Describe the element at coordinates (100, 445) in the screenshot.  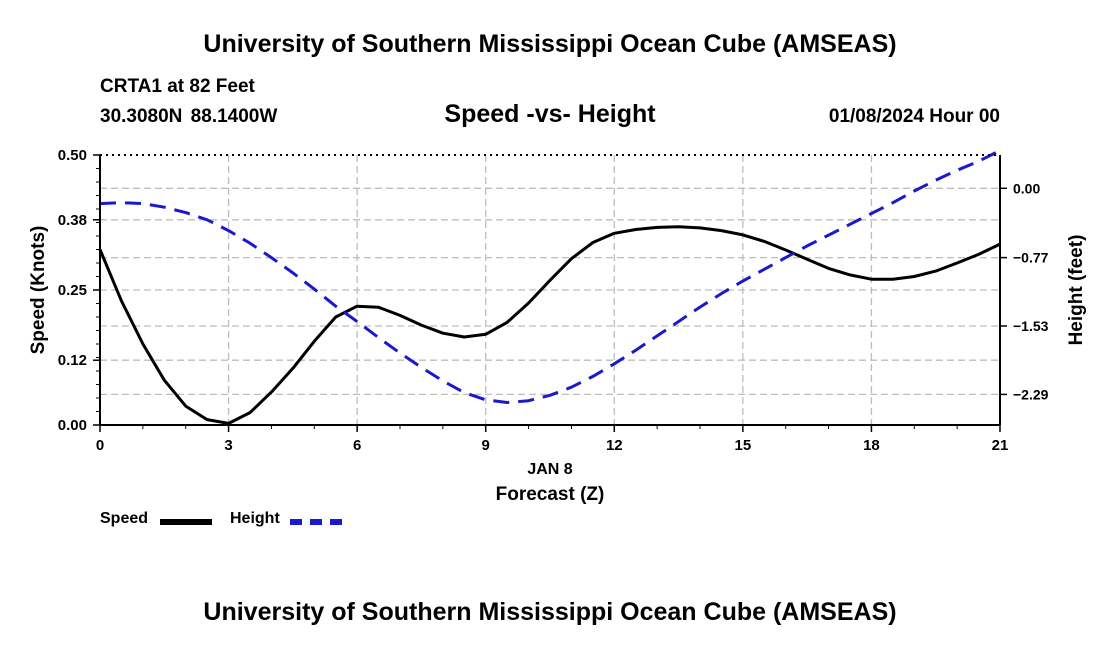
I see `x-tick-label: 0` at that location.